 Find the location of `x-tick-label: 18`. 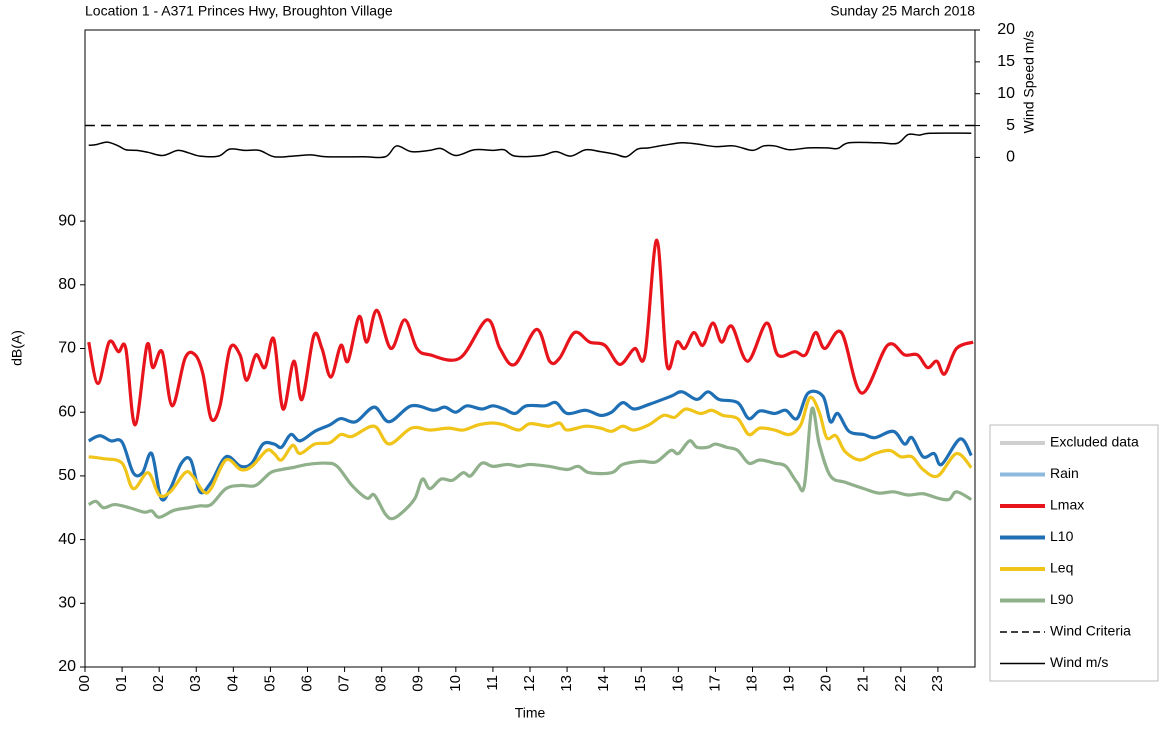

x-tick-label: 18 is located at coordinates (751, 683).